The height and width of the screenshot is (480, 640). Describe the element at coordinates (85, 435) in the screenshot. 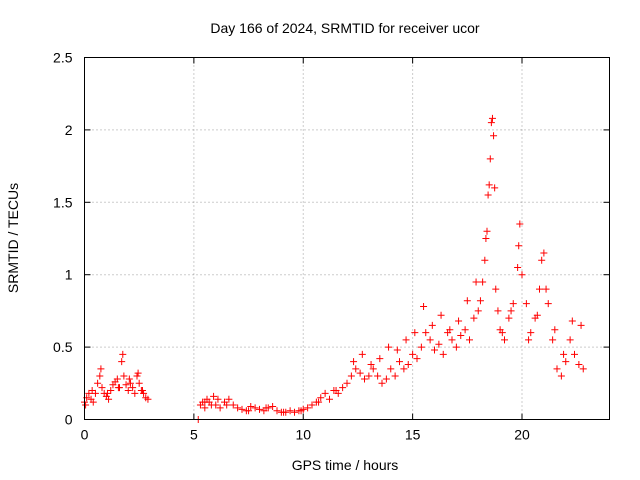

I see `x-tick-label: 0` at that location.